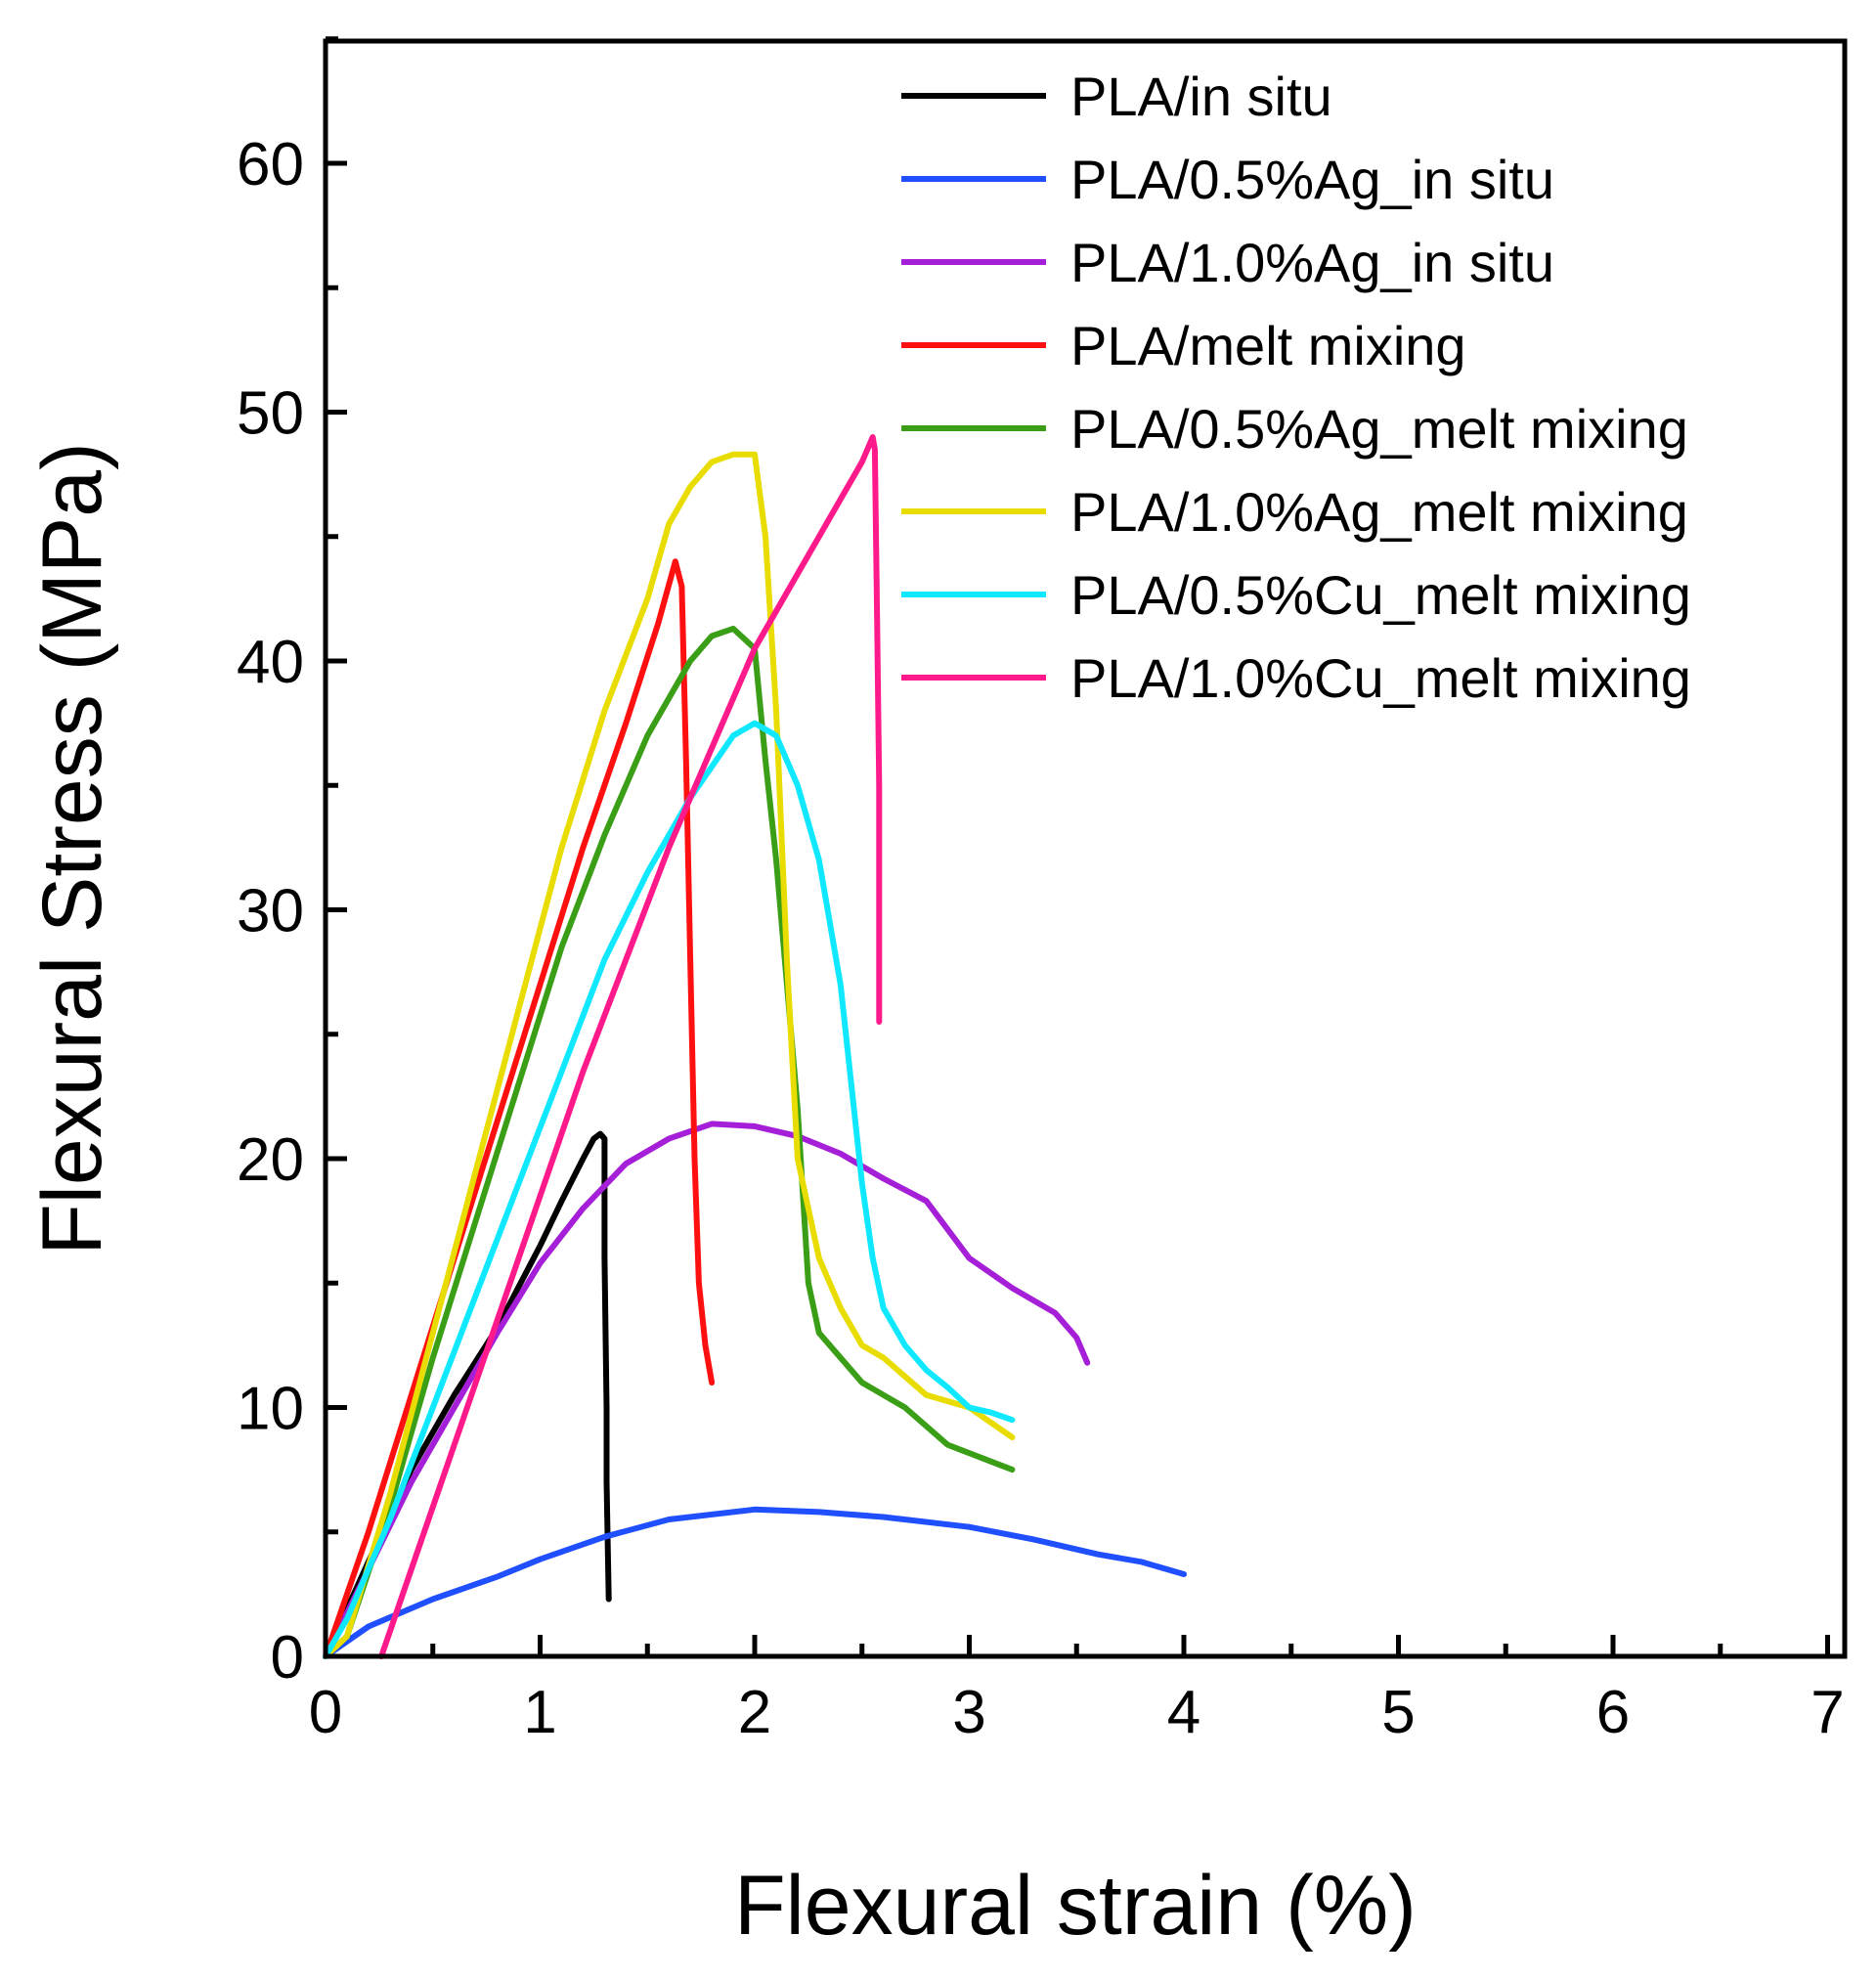 Image resolution: width=1876 pixels, height=1979 pixels. What do you see at coordinates (1827, 1712) in the screenshot?
I see `x-tick-label: 7` at bounding box center [1827, 1712].